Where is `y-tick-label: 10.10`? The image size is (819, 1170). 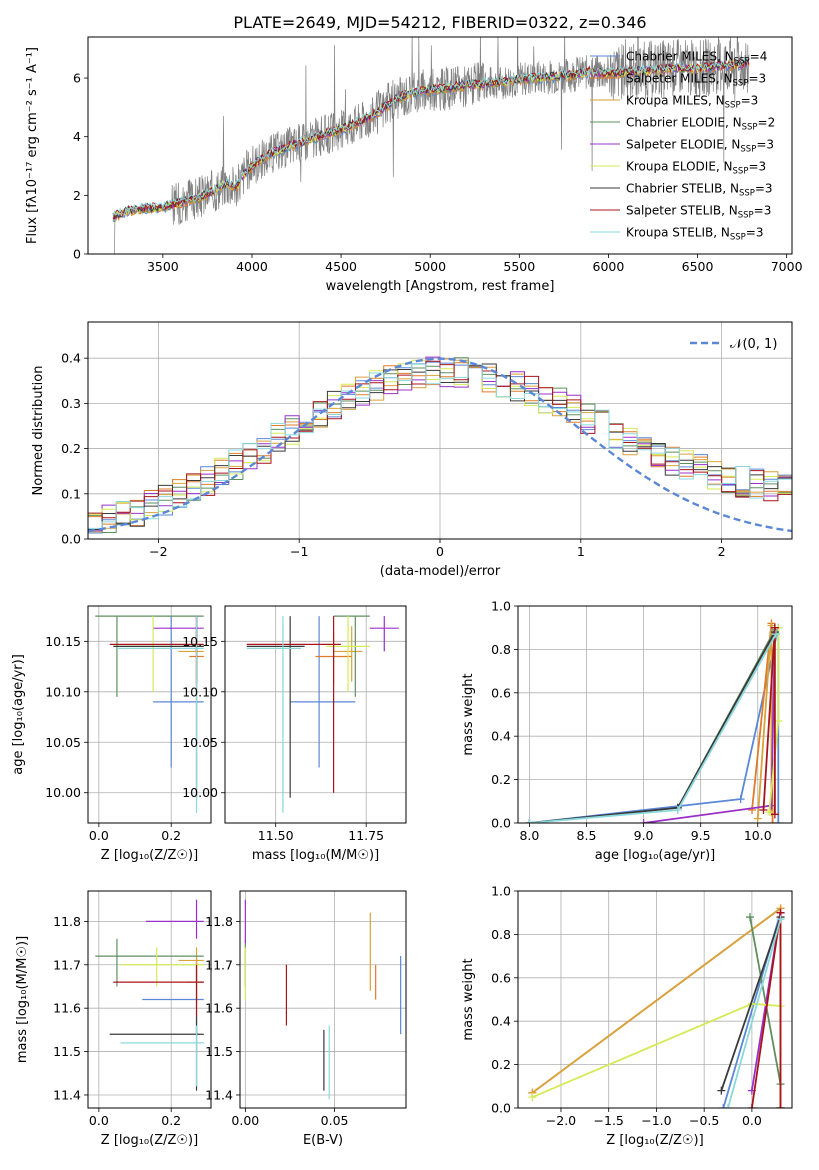 y-tick-label: 10.10 is located at coordinates (200, 691).